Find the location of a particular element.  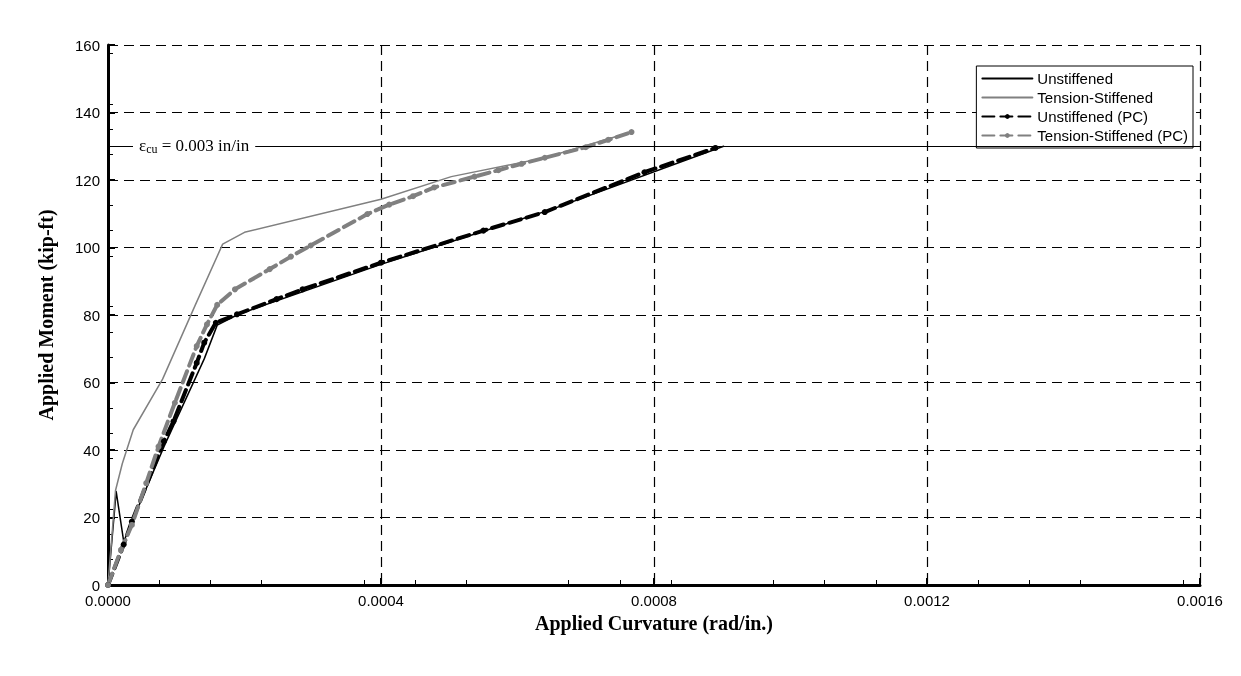

y-tick-label: 0 is located at coordinates (95, 585).